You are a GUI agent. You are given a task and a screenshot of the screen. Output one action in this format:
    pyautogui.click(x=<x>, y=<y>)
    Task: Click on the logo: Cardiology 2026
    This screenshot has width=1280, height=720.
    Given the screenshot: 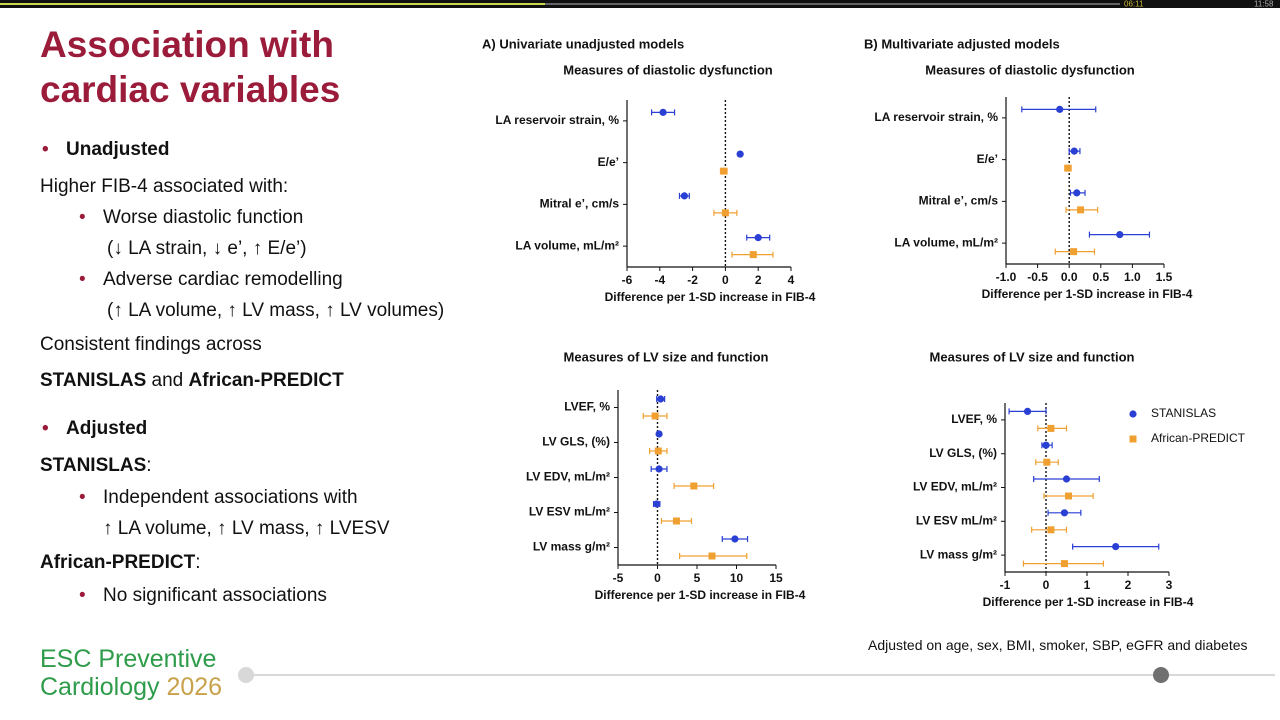 What is the action you would take?
    pyautogui.click(x=131, y=687)
    